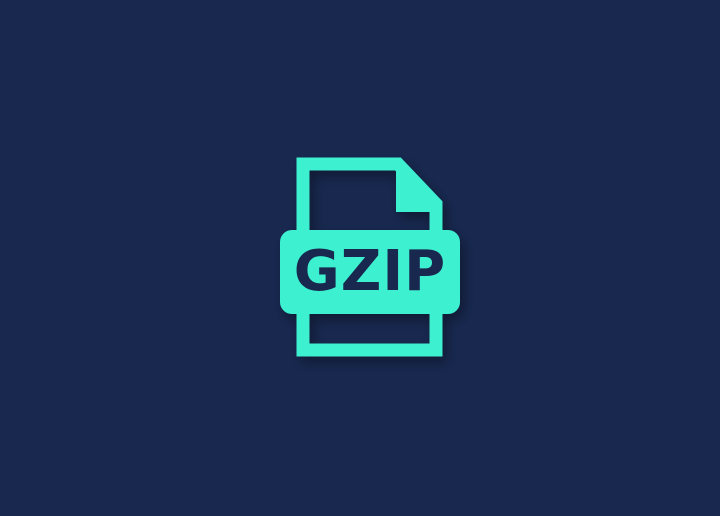 The height and width of the screenshot is (516, 720). I want to click on gzip-file-icon: GZIP, so click(370, 260).